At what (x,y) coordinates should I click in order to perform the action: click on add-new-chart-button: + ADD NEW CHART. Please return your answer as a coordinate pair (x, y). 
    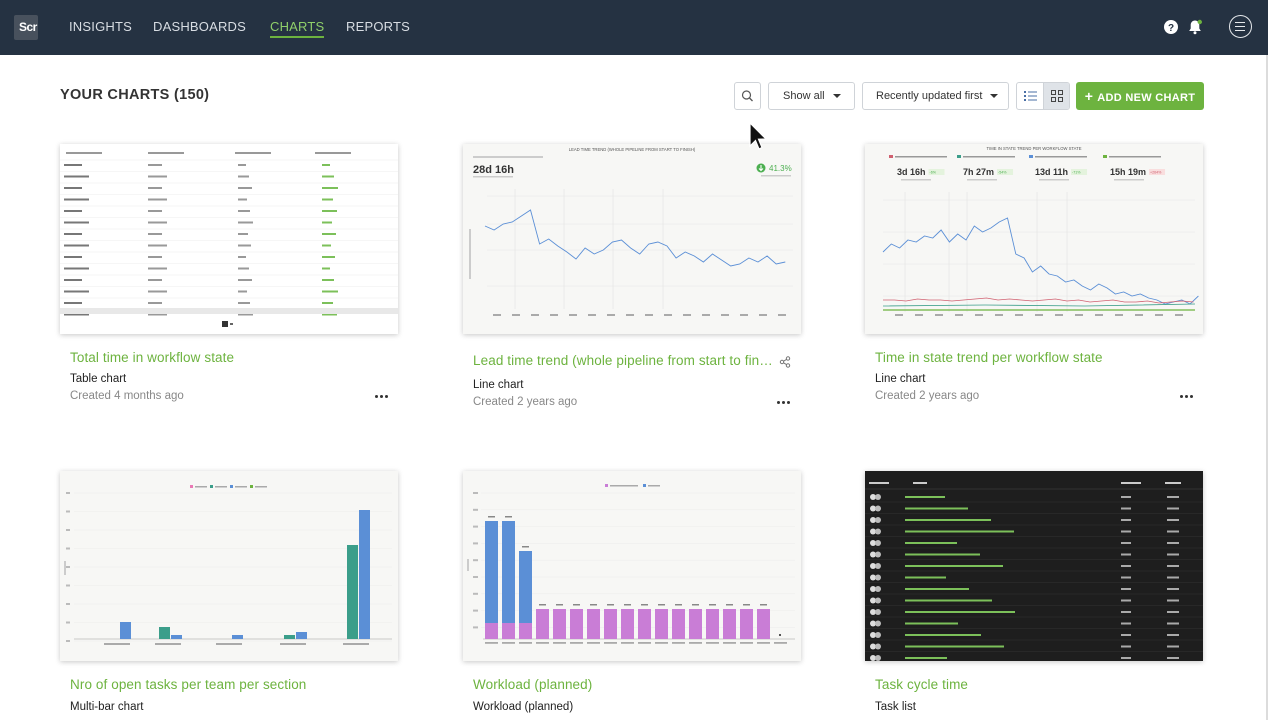
    Looking at the image, I should click on (1140, 96).